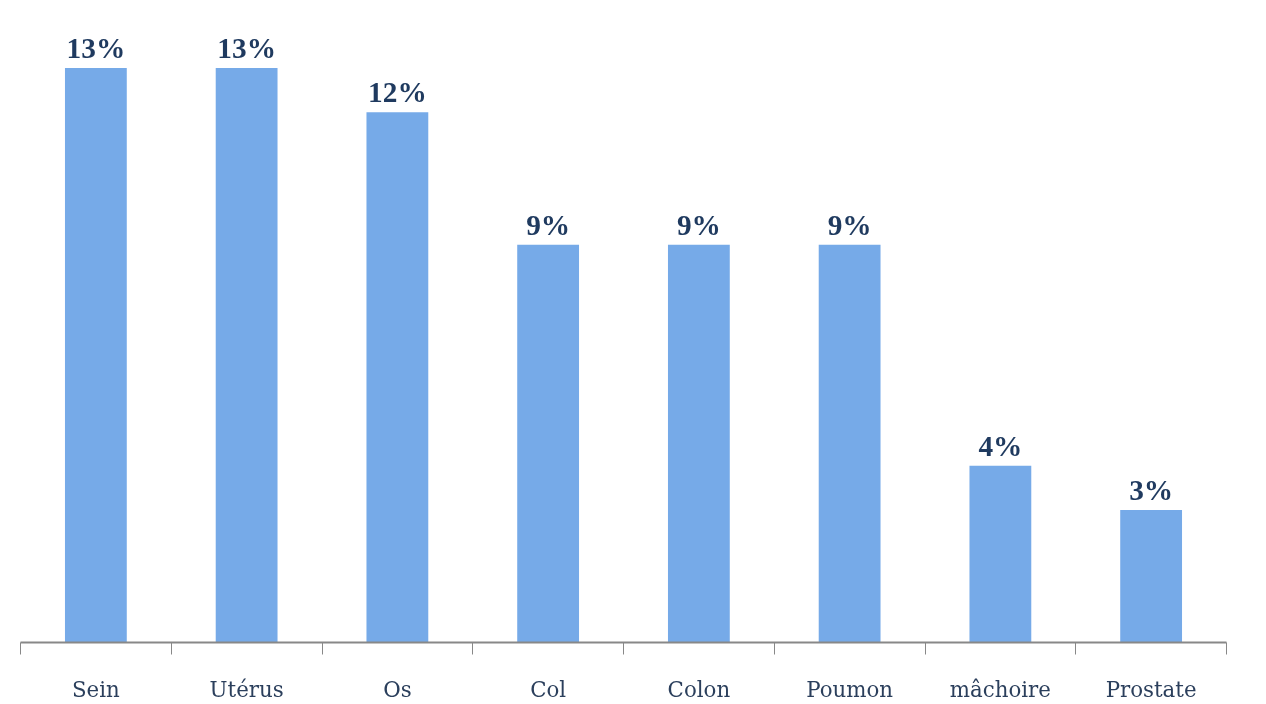 This screenshot has height=704, width=1266. I want to click on x-tick-label: Col, so click(548, 689).